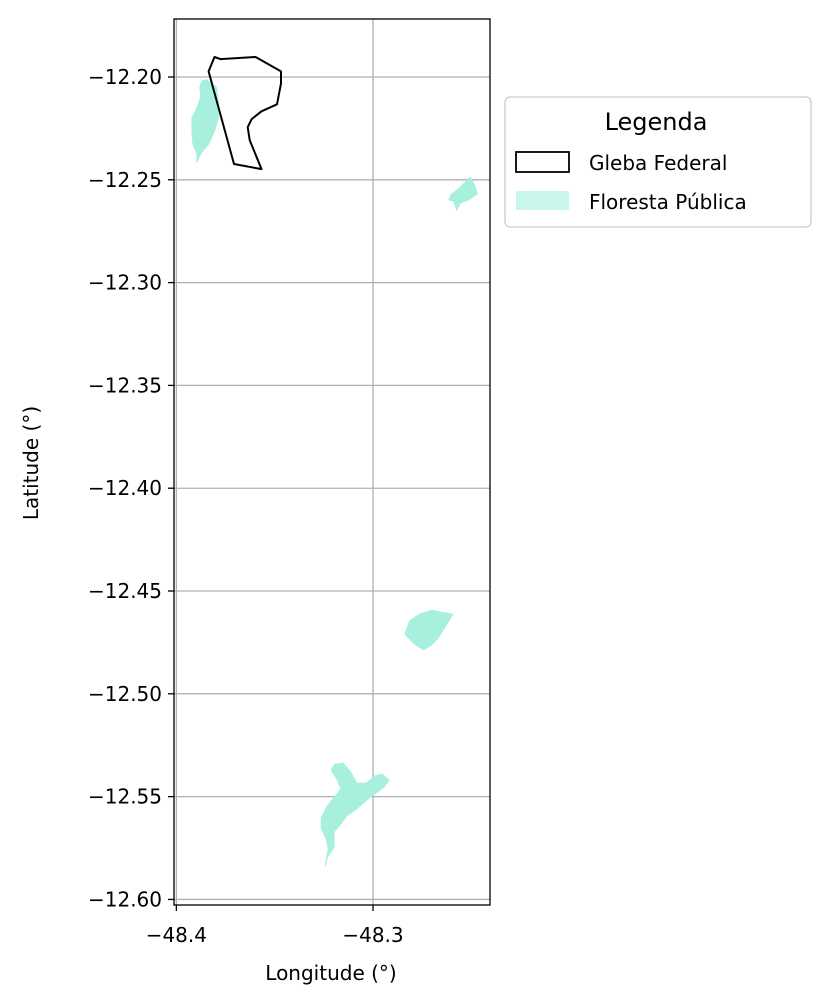 The image size is (829, 1006). I want to click on legend-title: Legenda, so click(656, 122).